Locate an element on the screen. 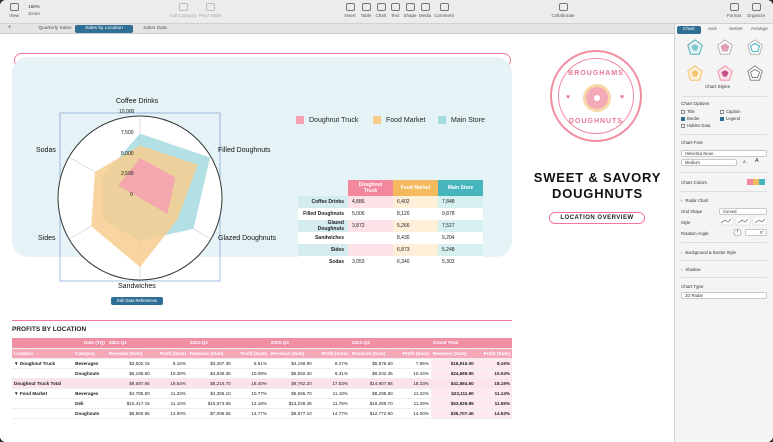  pivot-cell: 18.40% is located at coordinates (250, 383).